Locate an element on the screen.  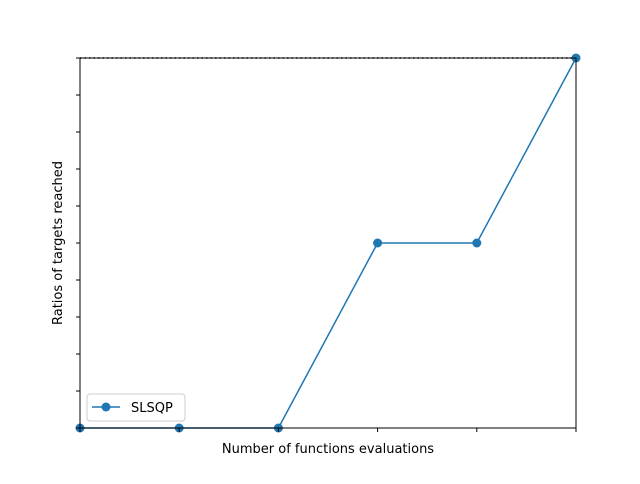
legend: SLSQP is located at coordinates (136, 407).